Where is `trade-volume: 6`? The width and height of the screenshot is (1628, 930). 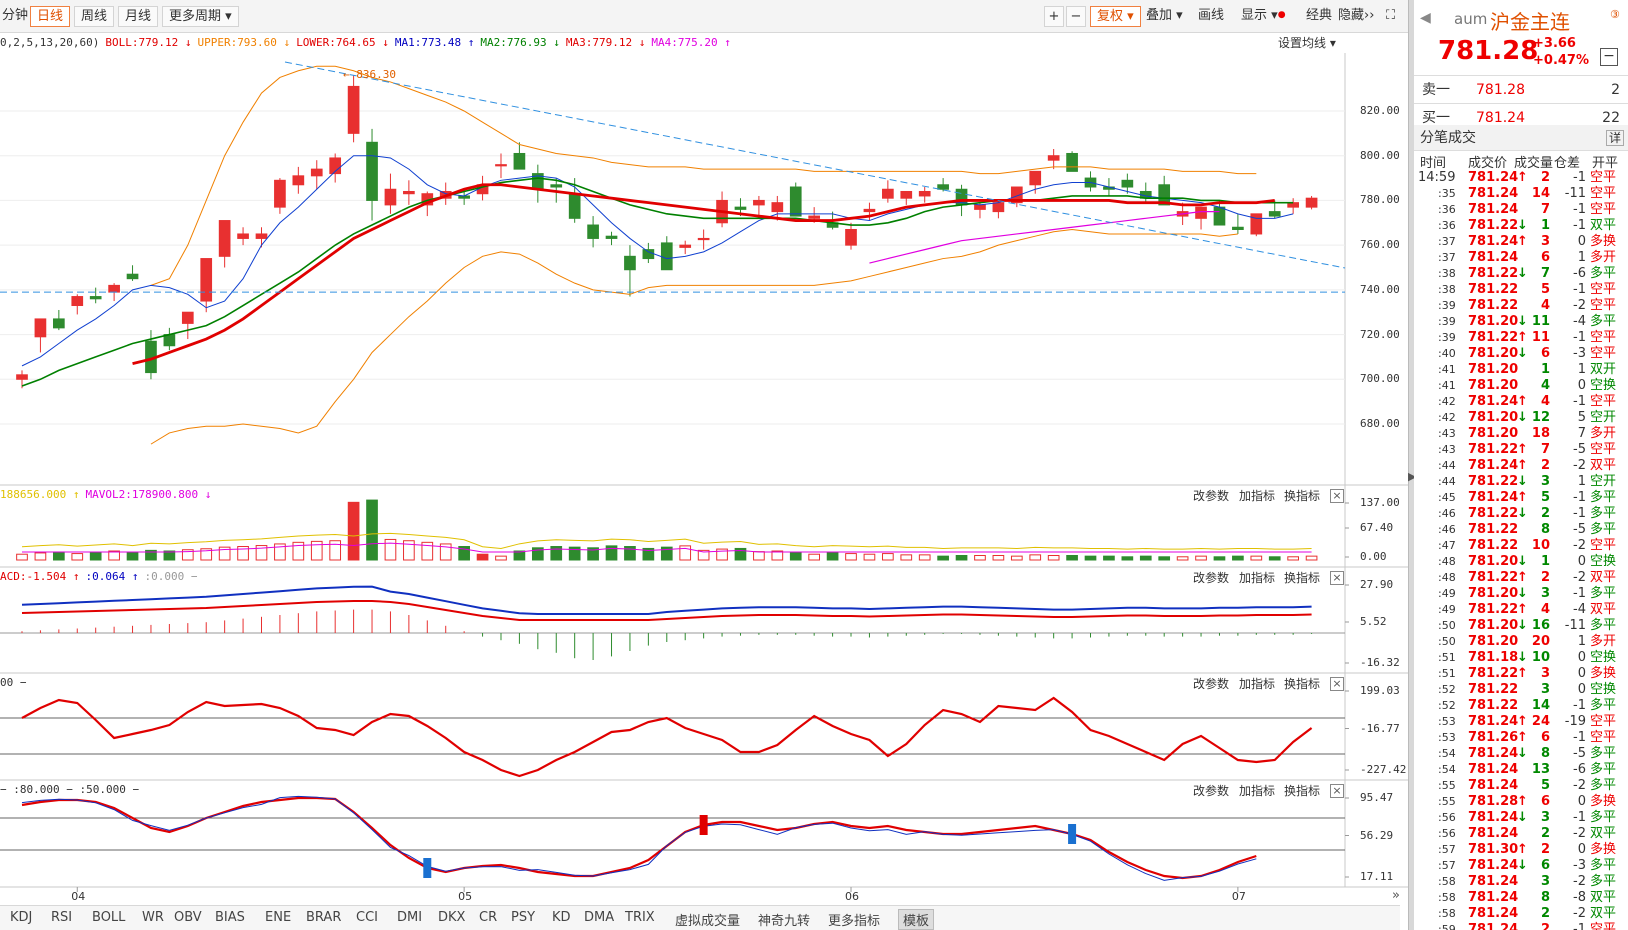 trade-volume: 6 is located at coordinates (1545, 257).